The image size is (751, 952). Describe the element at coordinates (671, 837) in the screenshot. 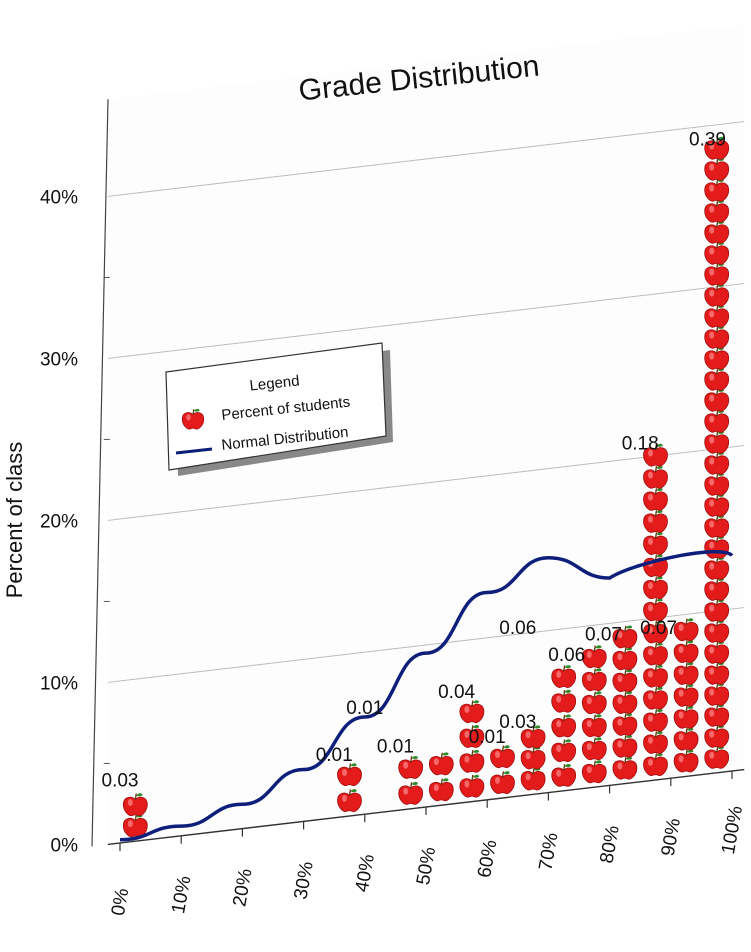

I see `x-tick-label: 90%` at that location.